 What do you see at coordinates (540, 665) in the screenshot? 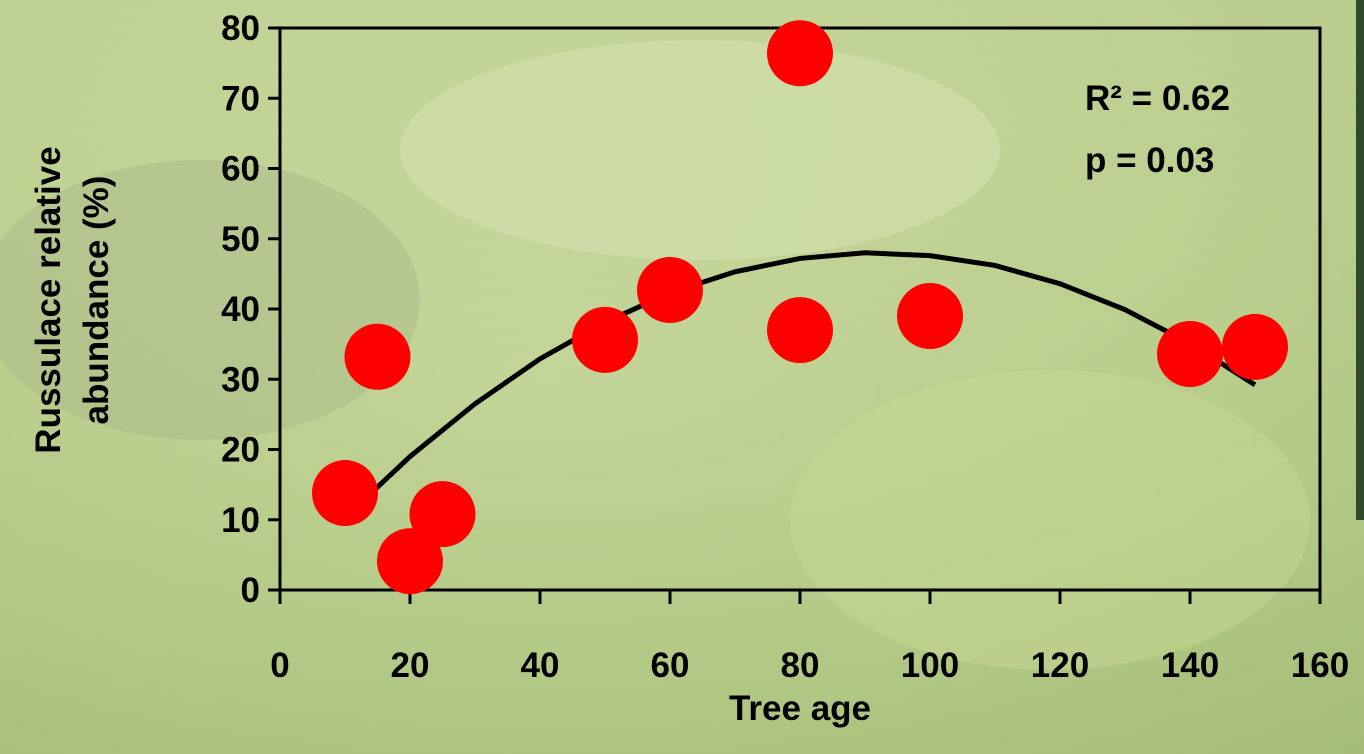
I see `x-tick-label: 40` at bounding box center [540, 665].